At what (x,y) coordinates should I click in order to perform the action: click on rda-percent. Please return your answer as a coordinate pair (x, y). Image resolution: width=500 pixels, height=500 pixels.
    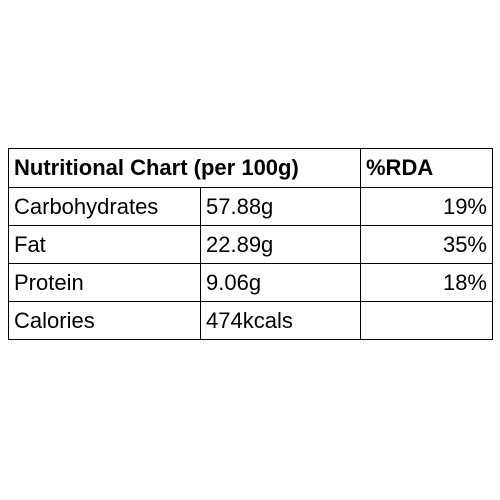
    Looking at the image, I should click on (426, 320).